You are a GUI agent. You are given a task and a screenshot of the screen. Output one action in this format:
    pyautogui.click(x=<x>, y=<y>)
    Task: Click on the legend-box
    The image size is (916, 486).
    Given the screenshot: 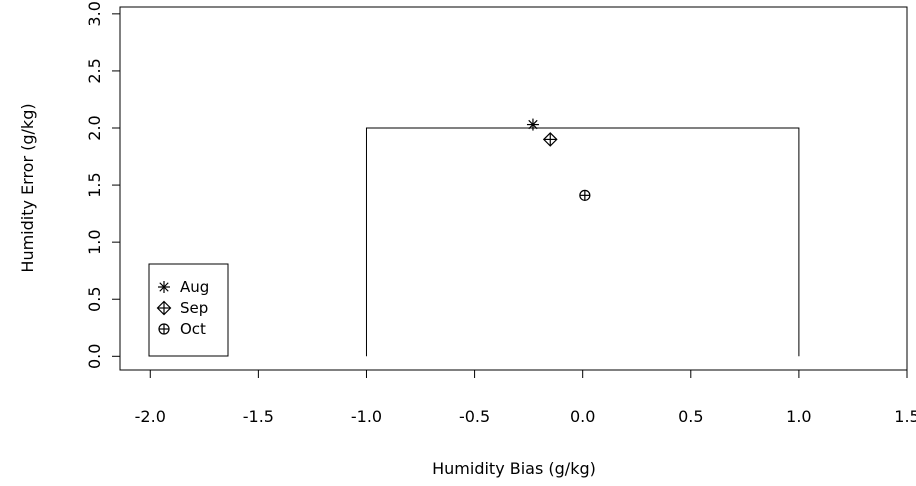 What is the action you would take?
    pyautogui.click(x=188, y=310)
    